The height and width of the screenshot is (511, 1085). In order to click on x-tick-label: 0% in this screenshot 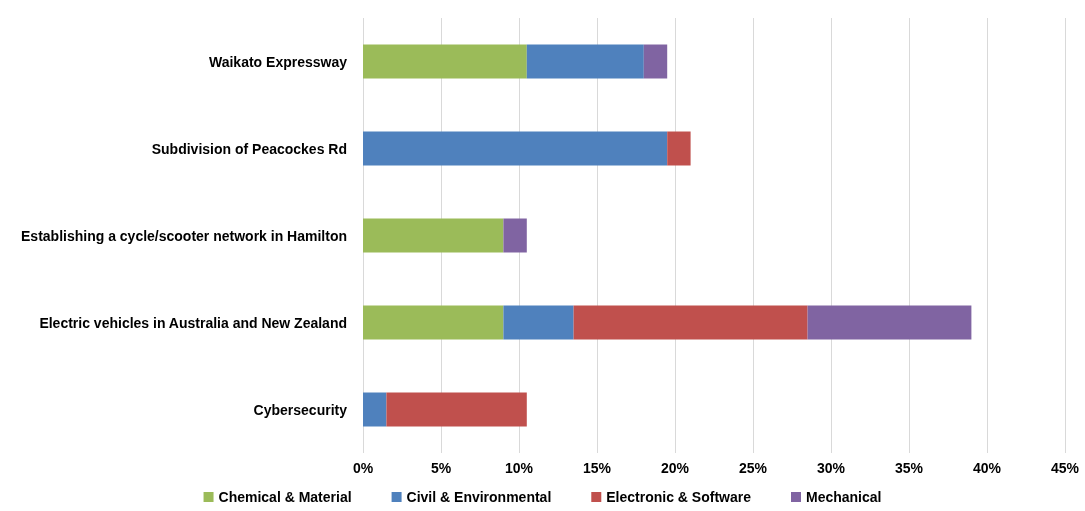, I will do `click(363, 468)`.